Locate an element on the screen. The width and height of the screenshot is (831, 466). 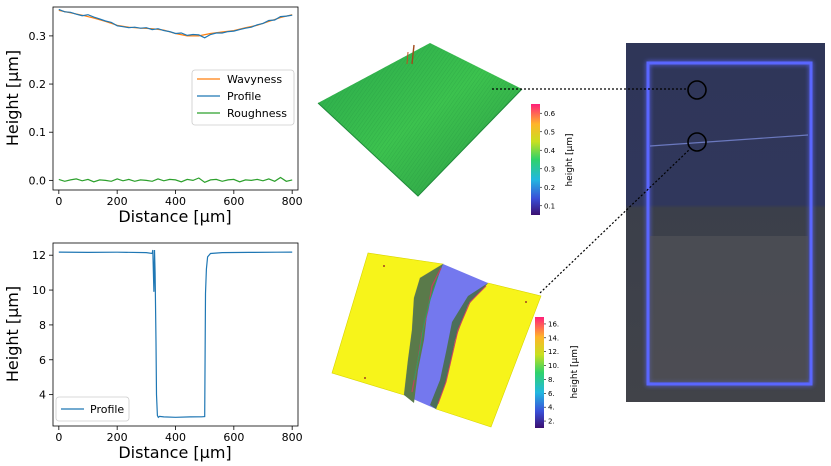
y-tick-label: 0.1 is located at coordinates (38, 132).